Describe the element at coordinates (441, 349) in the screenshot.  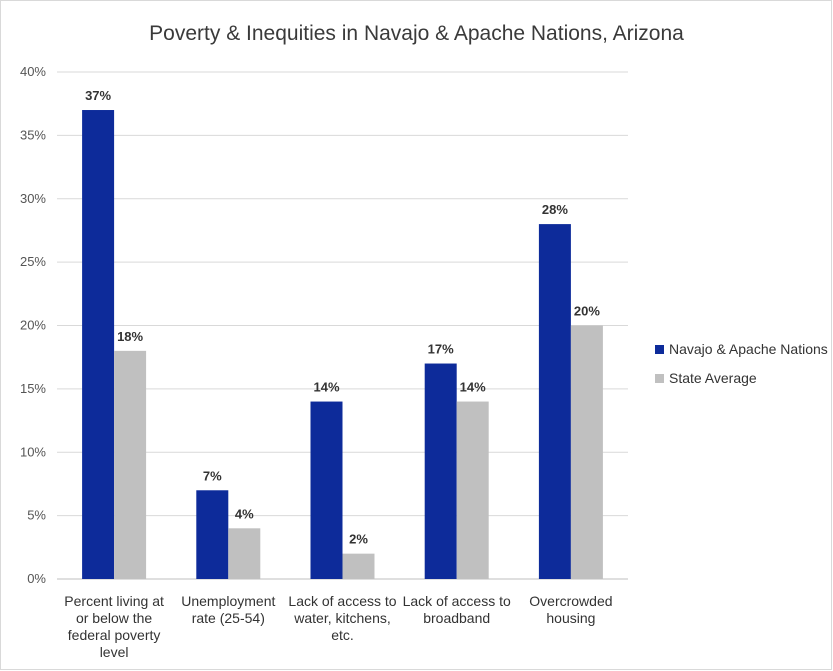
I see `data-label: 17%` at that location.